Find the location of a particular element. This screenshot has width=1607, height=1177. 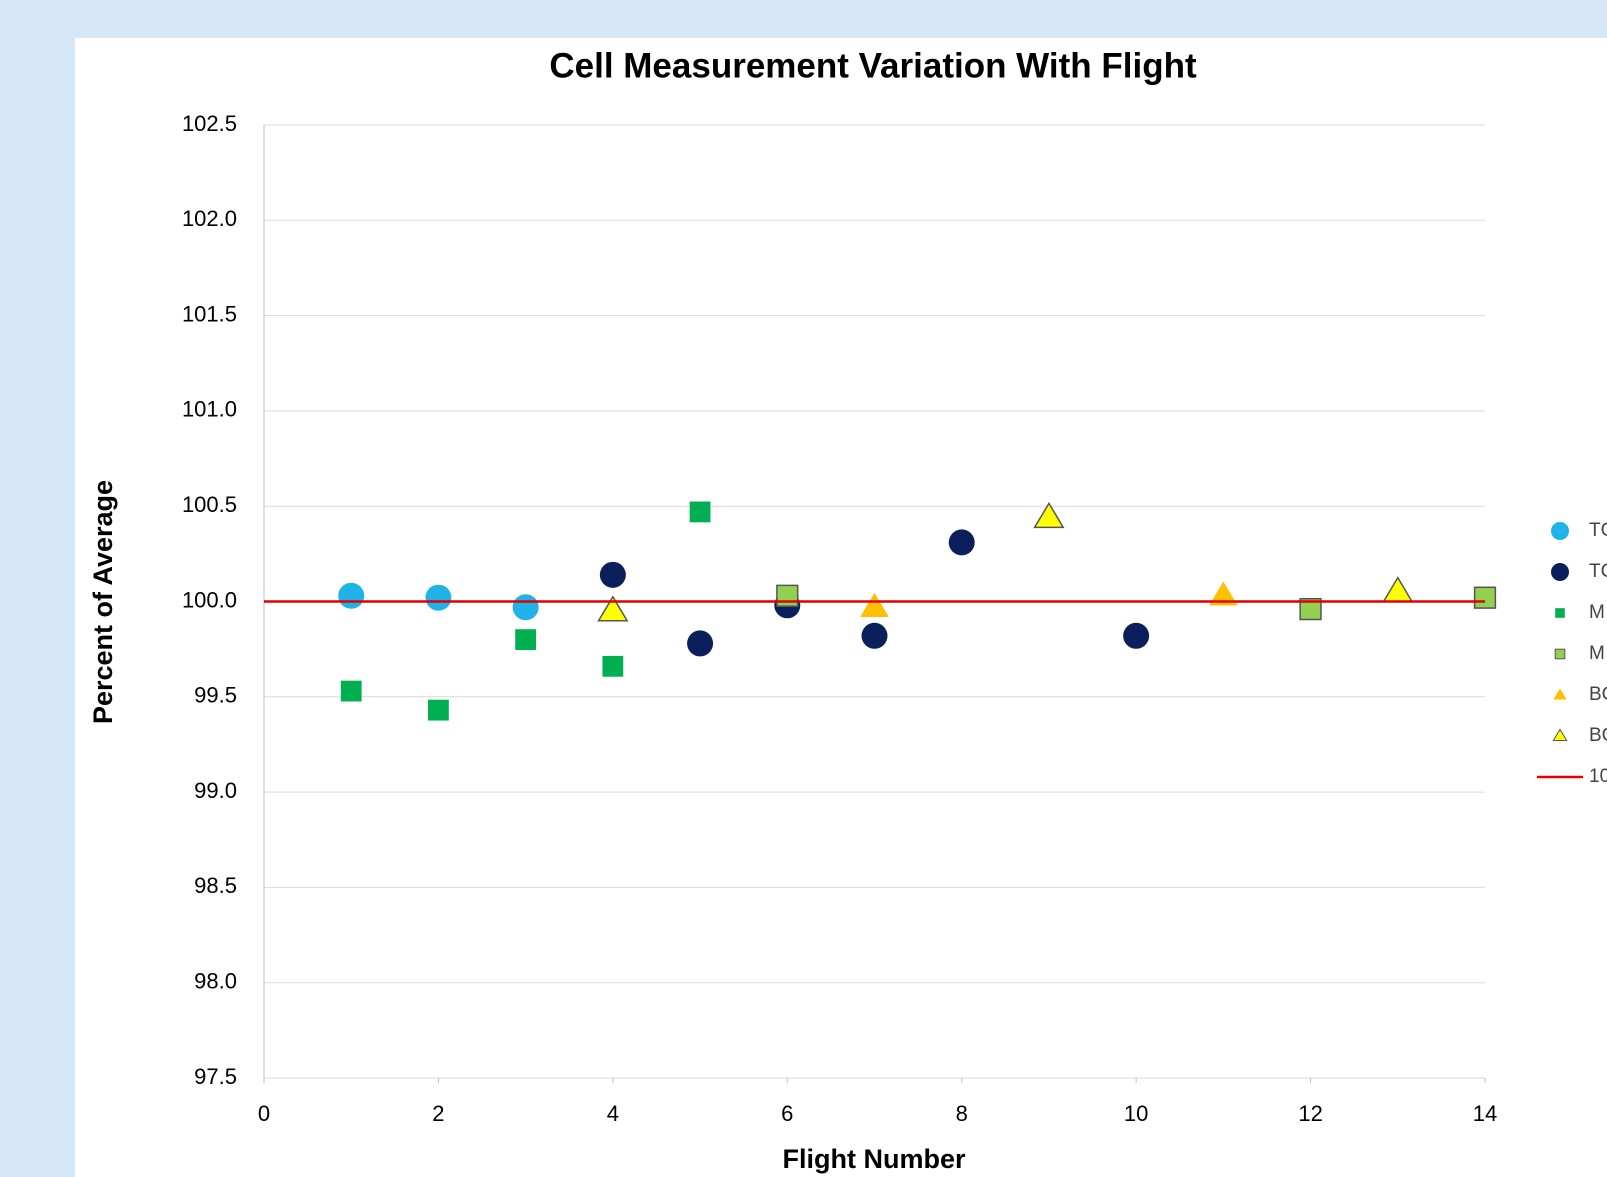

y-tick-label: 100.5 is located at coordinates (209, 504).